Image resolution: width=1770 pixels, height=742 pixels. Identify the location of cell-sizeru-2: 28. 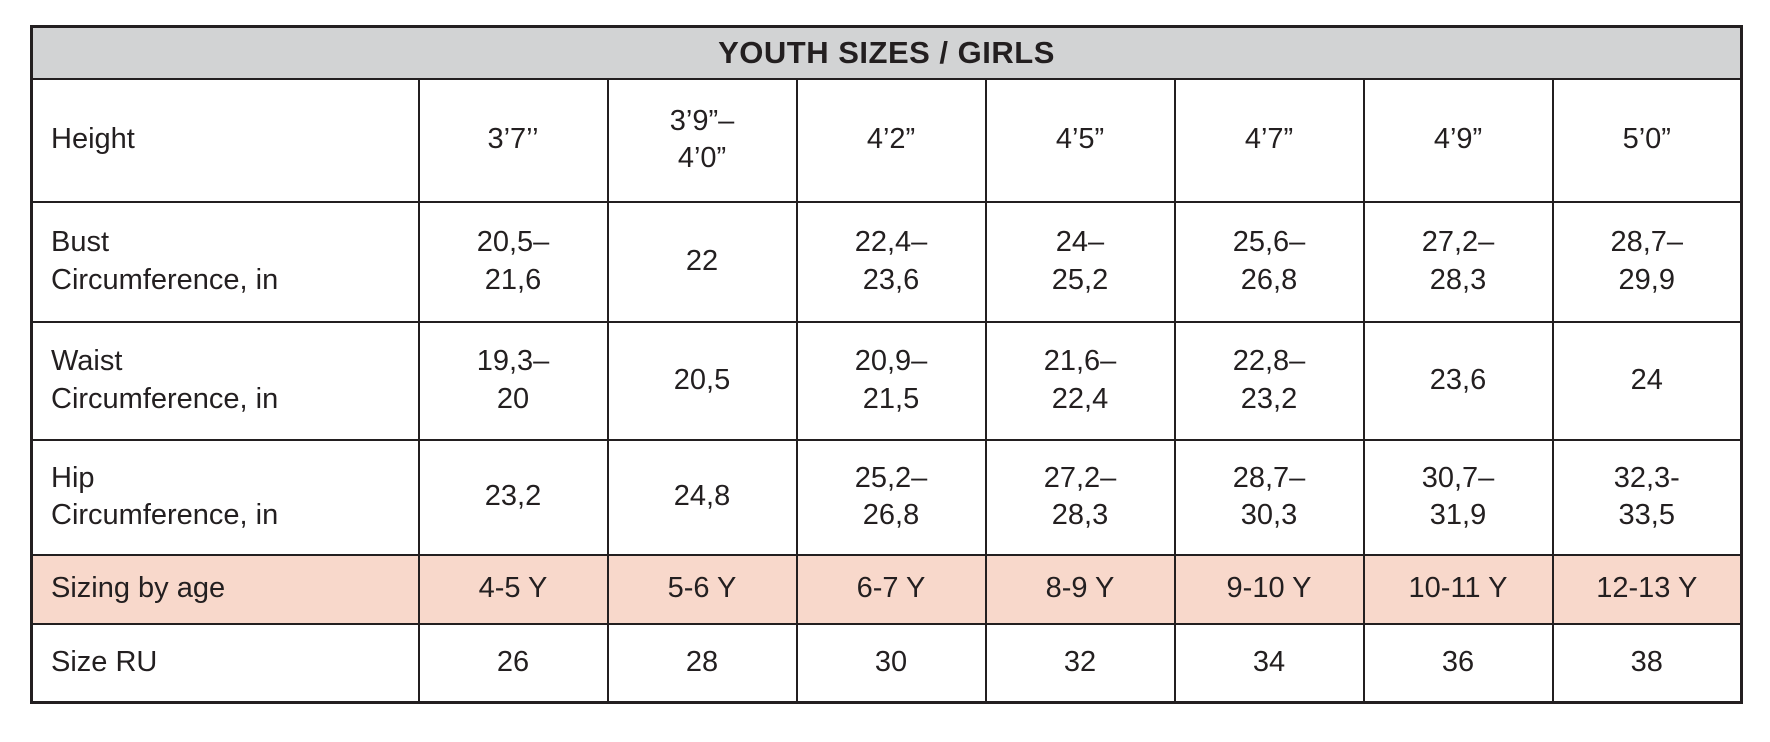
(702, 663).